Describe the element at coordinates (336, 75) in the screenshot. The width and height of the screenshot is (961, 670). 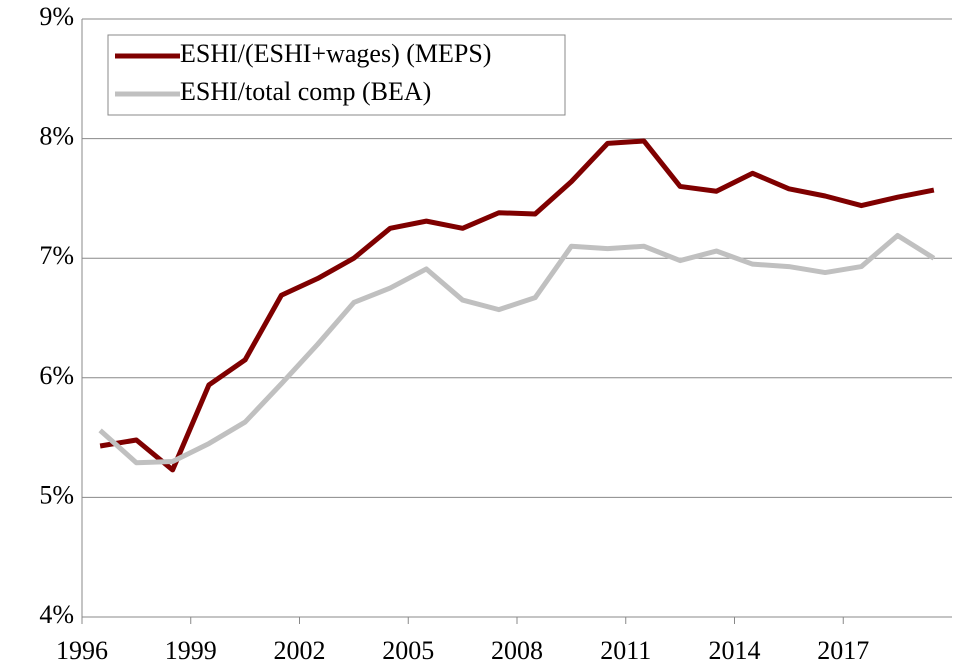
I see `legend-box` at that location.